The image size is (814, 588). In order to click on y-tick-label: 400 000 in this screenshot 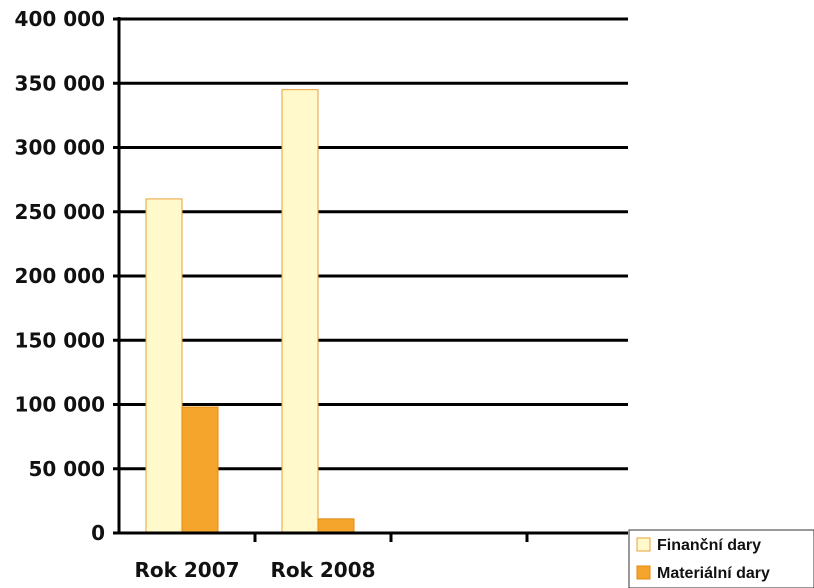, I will do `click(60, 19)`.